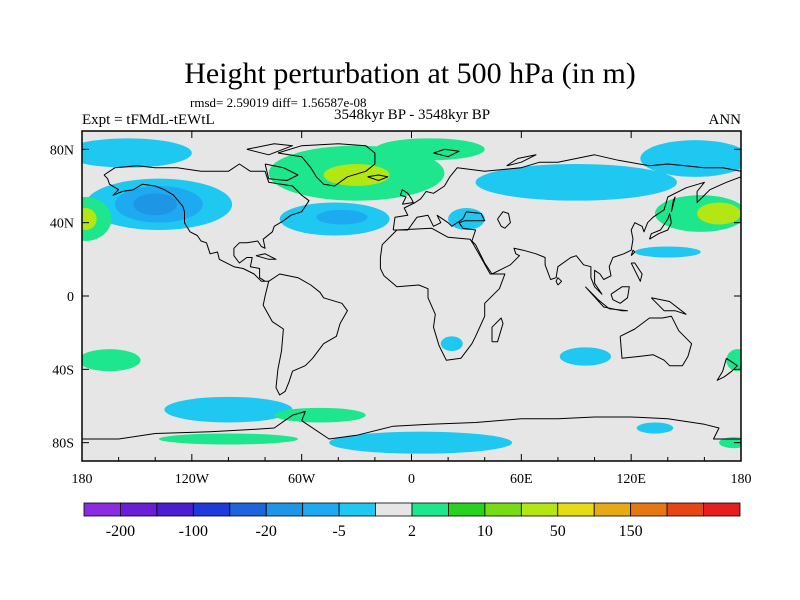 The width and height of the screenshot is (800, 600). Describe the element at coordinates (636, 272) in the screenshot. I see `coastline-philippines` at that location.